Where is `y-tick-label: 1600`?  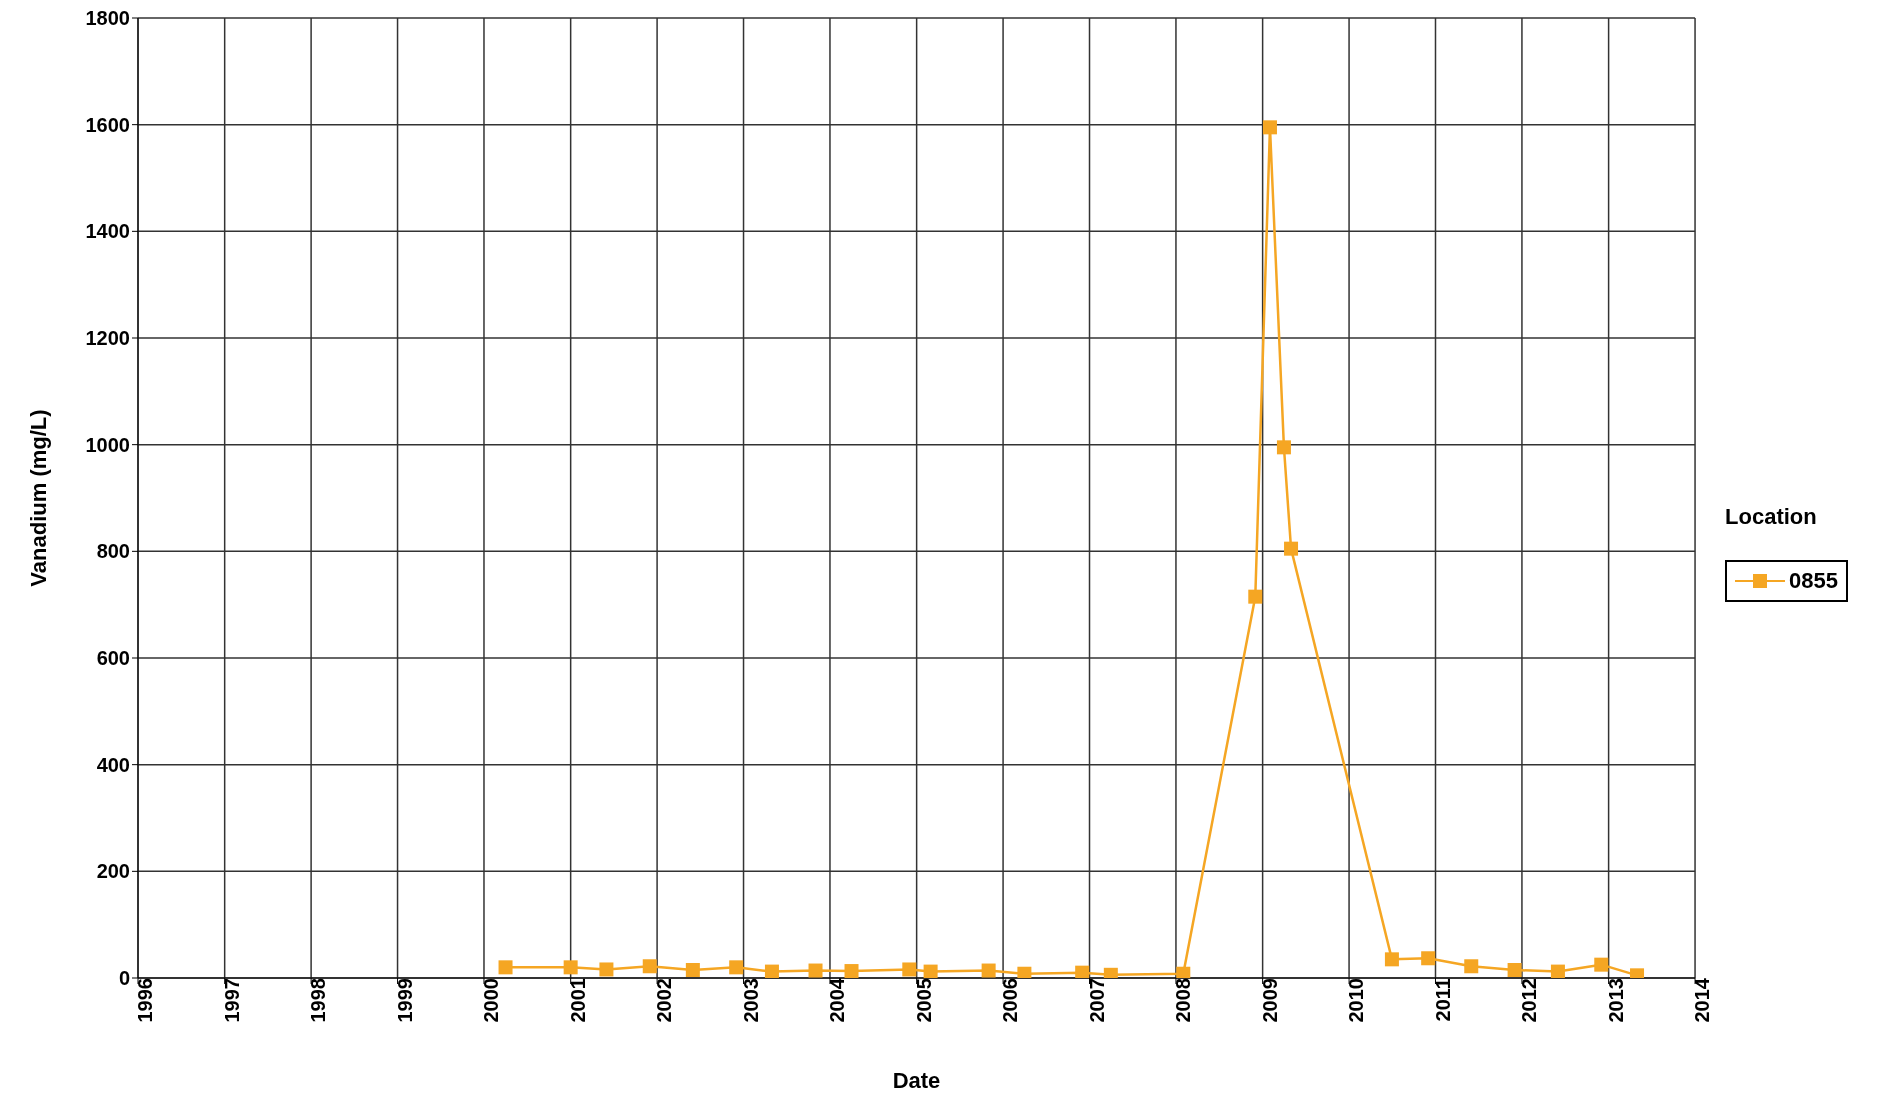 y-tick-label: 1600 is located at coordinates (107, 124).